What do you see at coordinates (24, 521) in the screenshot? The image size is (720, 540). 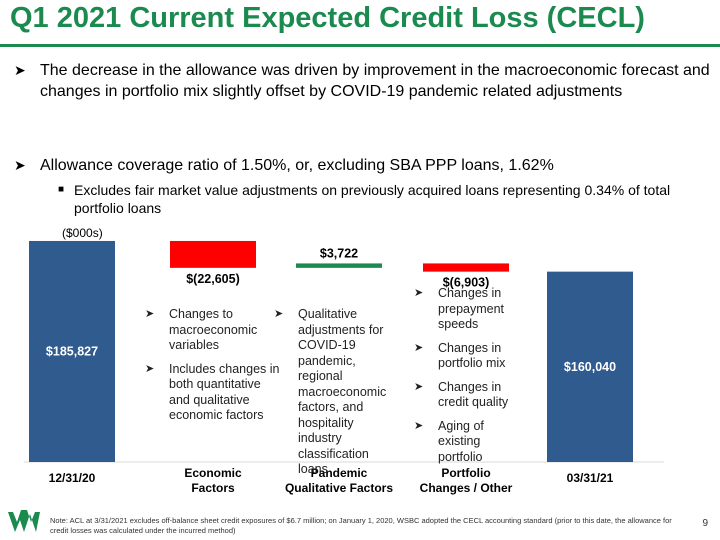 I see `wesbanco-logo` at bounding box center [24, 521].